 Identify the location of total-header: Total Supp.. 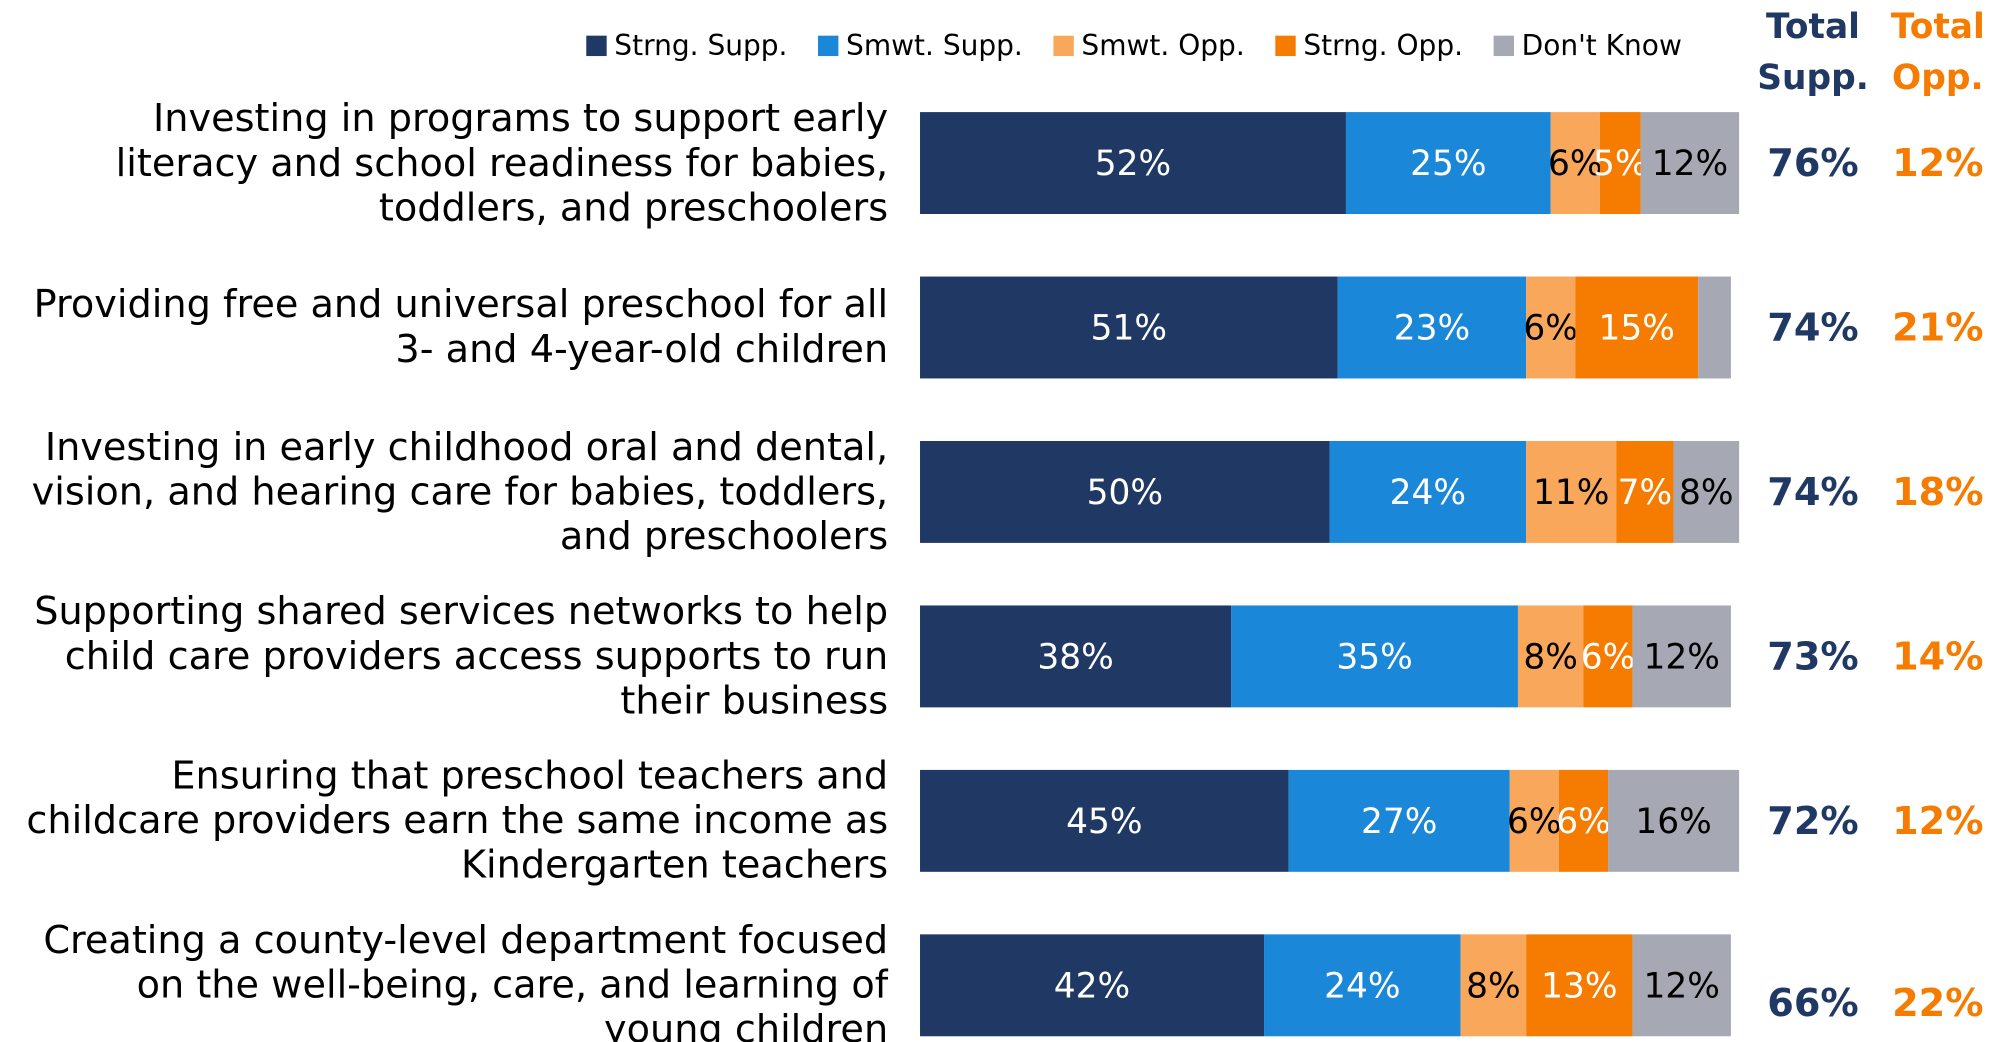
(1813, 53).